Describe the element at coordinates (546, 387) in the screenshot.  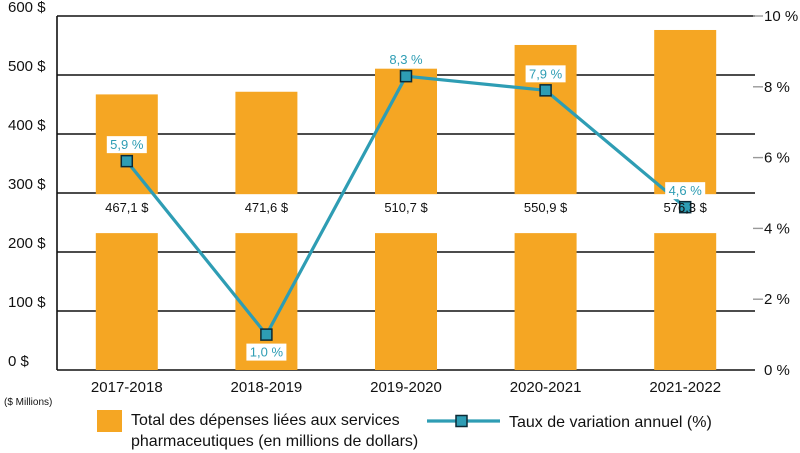
I see `category-label: 2020-2021` at that location.